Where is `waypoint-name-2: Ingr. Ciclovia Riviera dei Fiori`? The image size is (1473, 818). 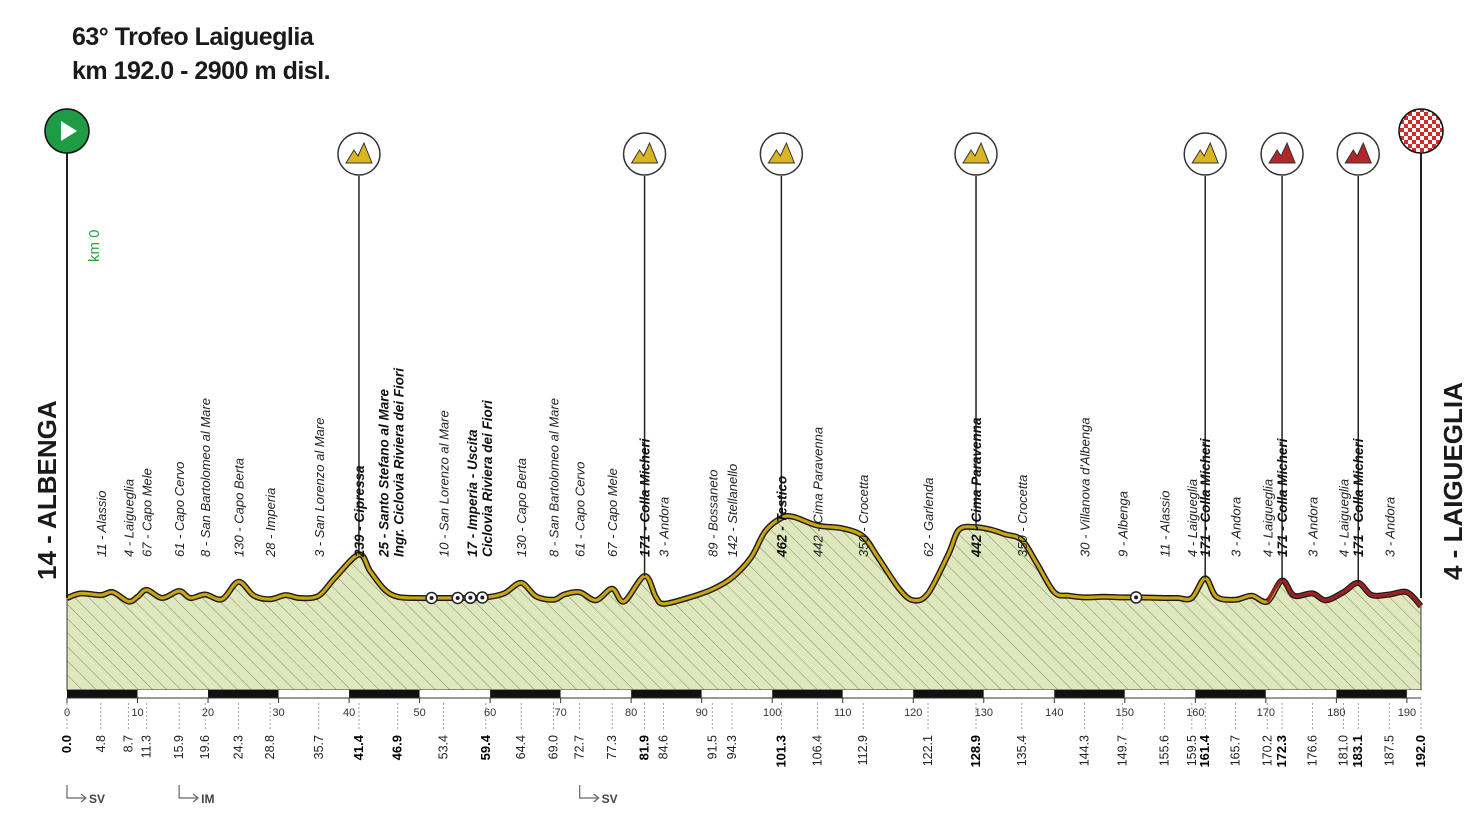 waypoint-name-2: Ingr. Ciclovia Riviera dei Fiori is located at coordinates (399, 462).